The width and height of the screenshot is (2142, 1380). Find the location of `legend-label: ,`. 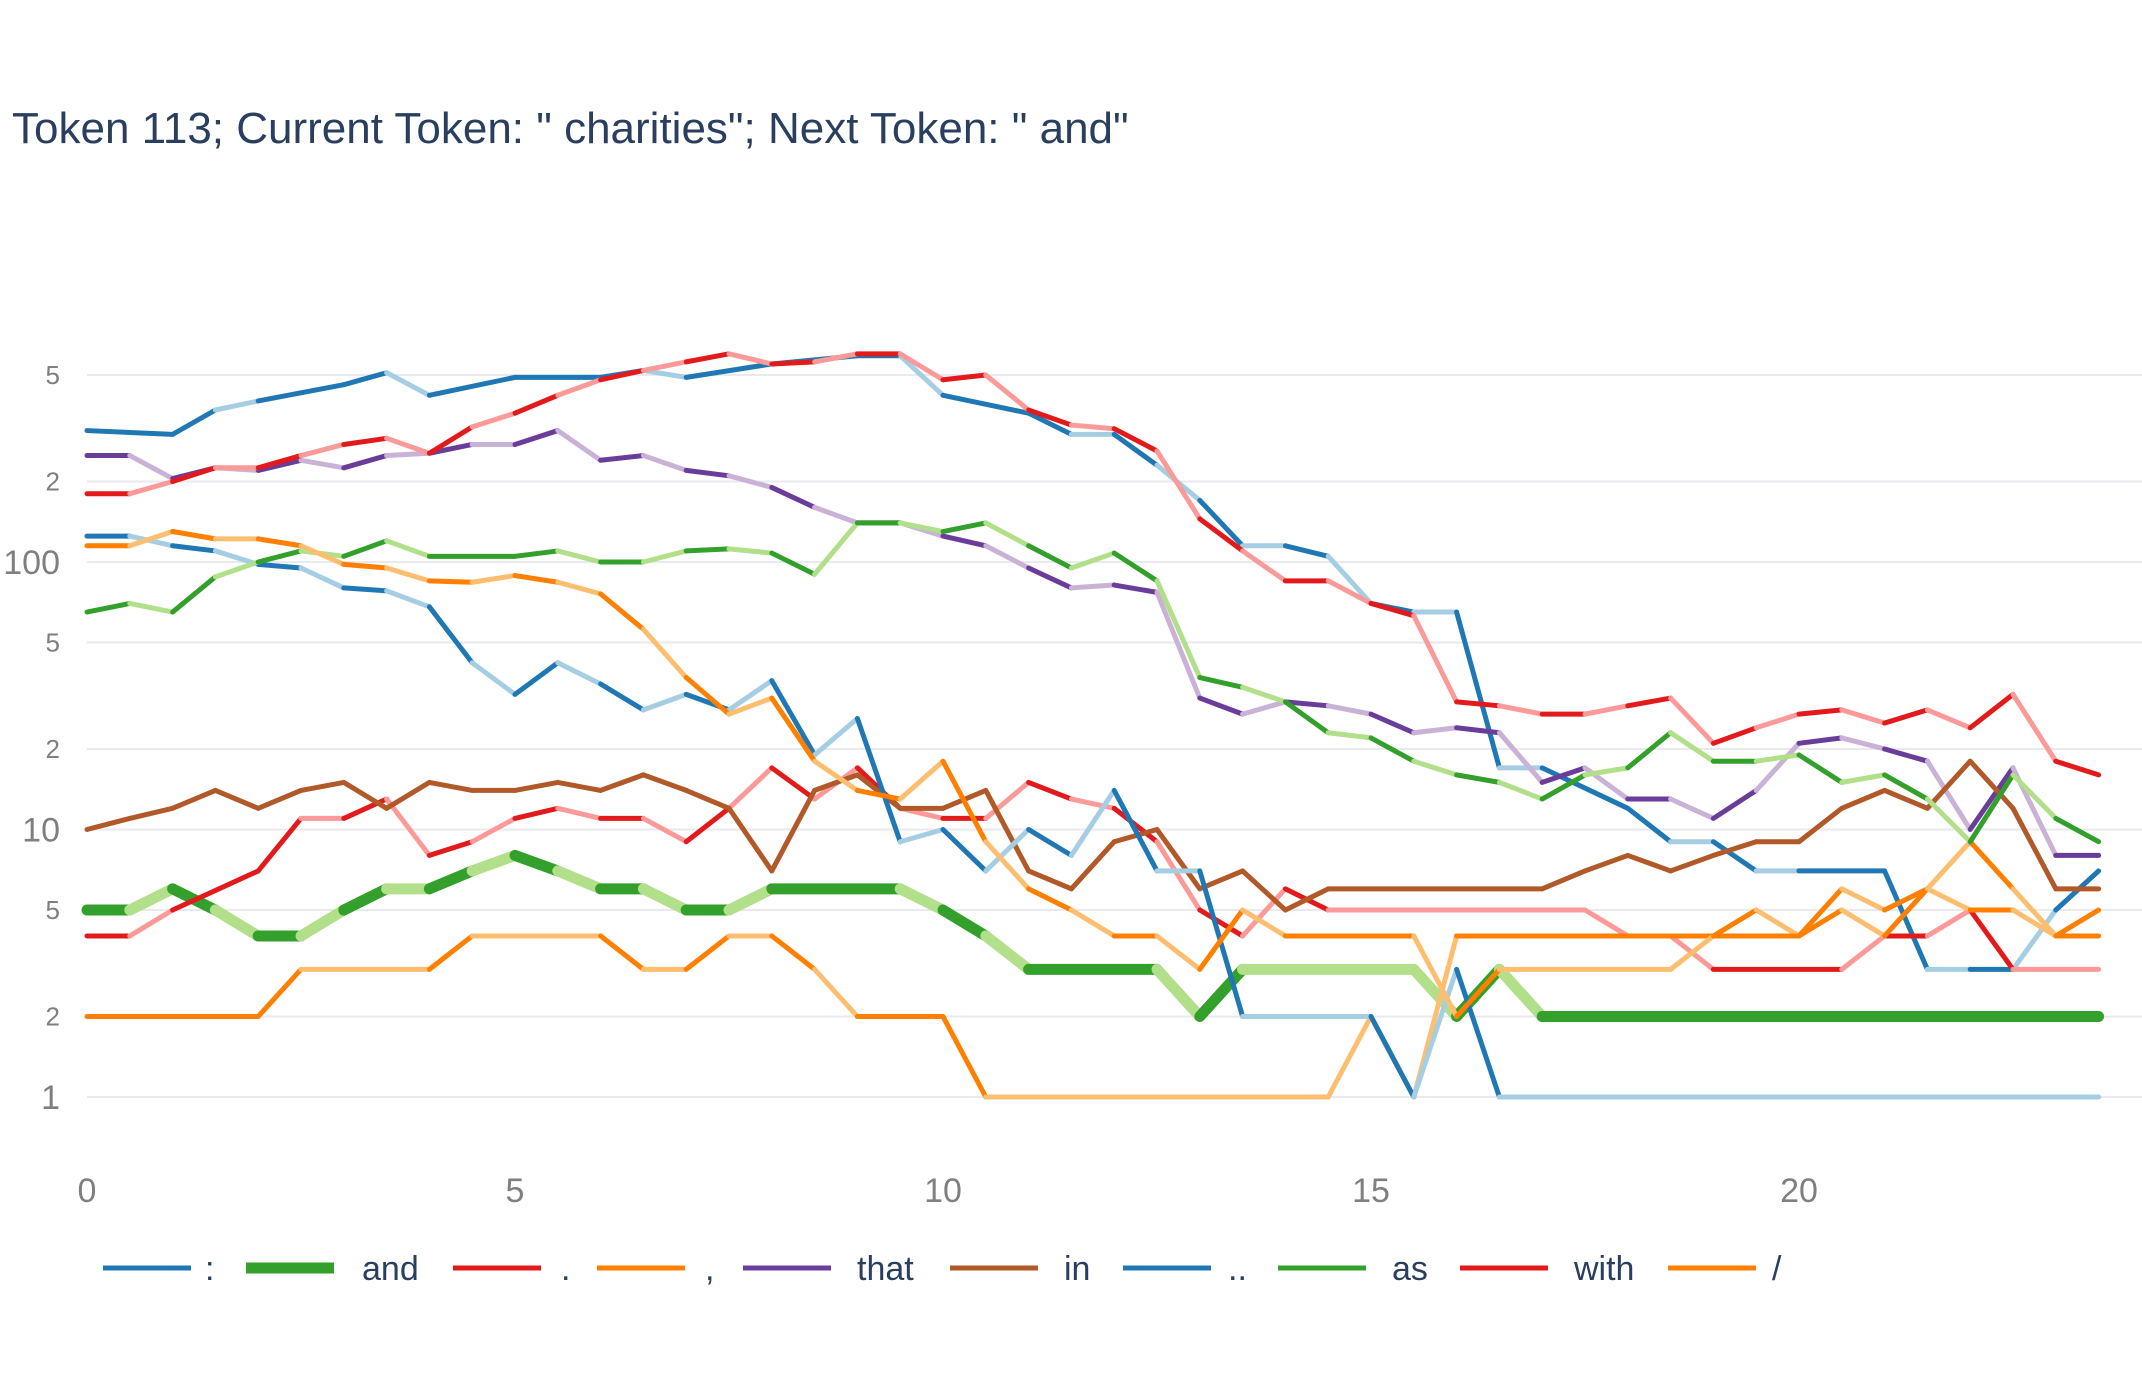

legend-label: , is located at coordinates (709, 1269).